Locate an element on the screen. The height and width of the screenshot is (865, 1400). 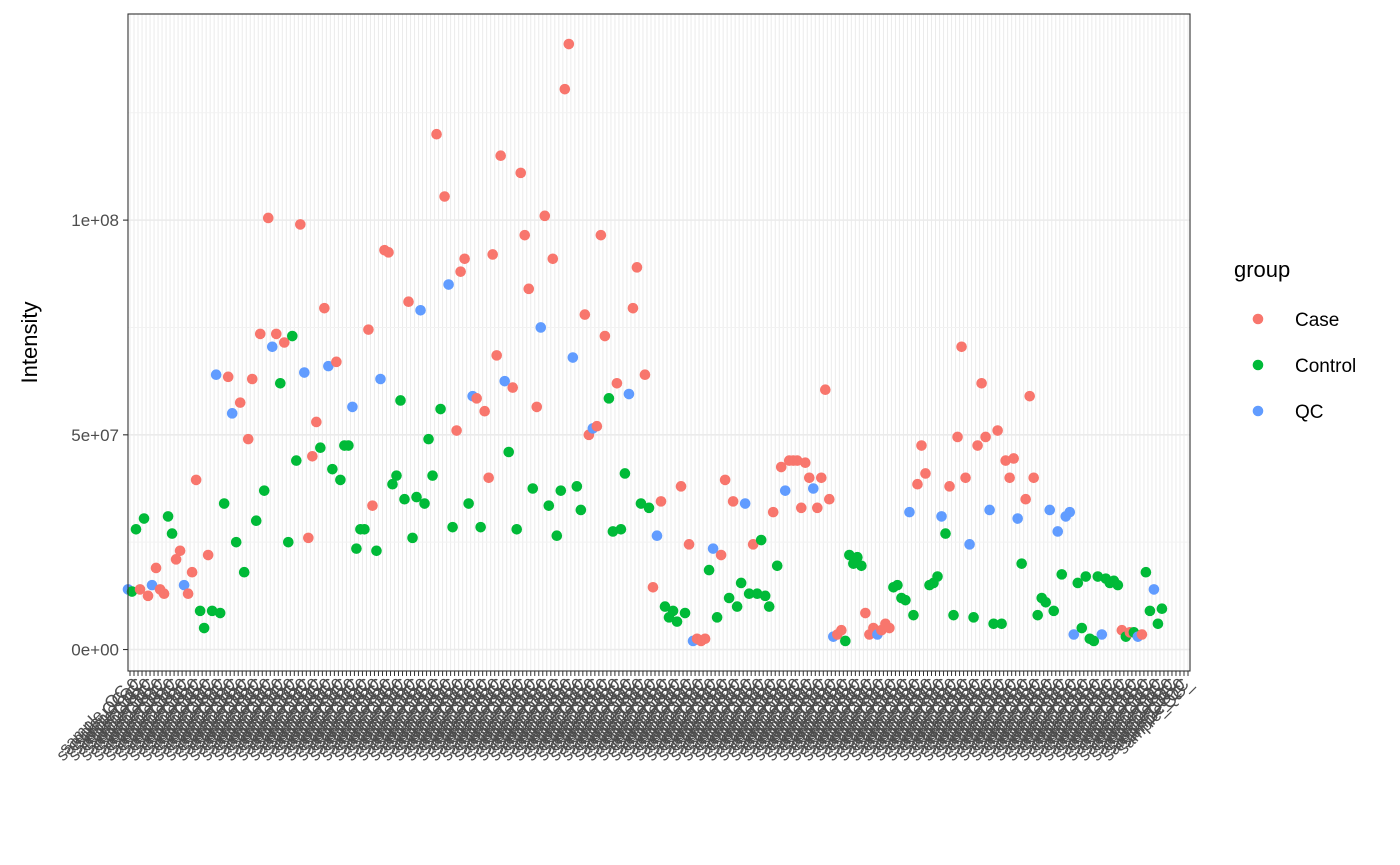
y-axis: 0e+00 5e+07 1e+08 is located at coordinates (99, 435).